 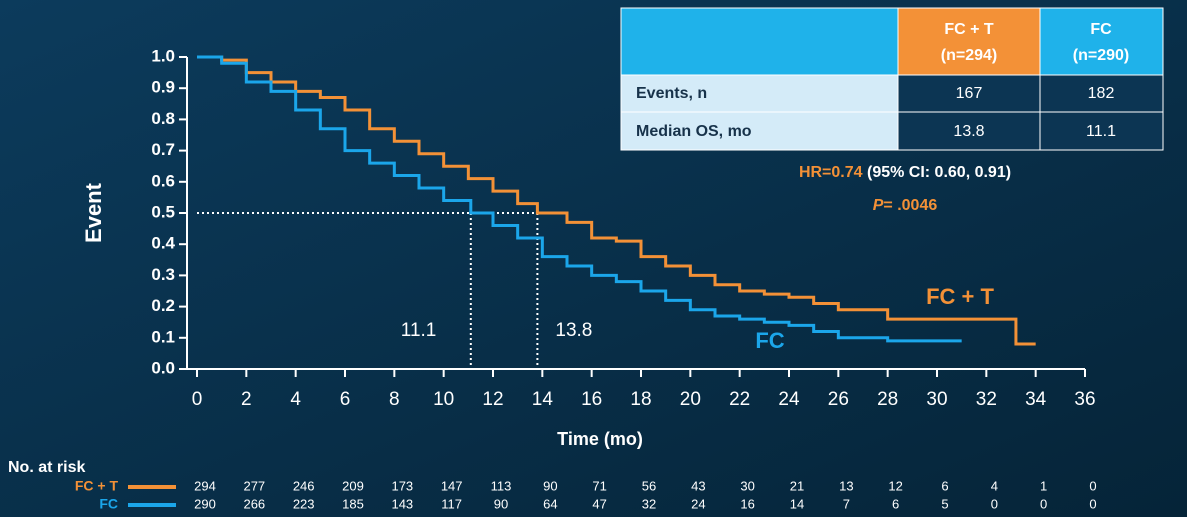 What do you see at coordinates (93, 212) in the screenshot?
I see `y-axis-title: Event` at bounding box center [93, 212].